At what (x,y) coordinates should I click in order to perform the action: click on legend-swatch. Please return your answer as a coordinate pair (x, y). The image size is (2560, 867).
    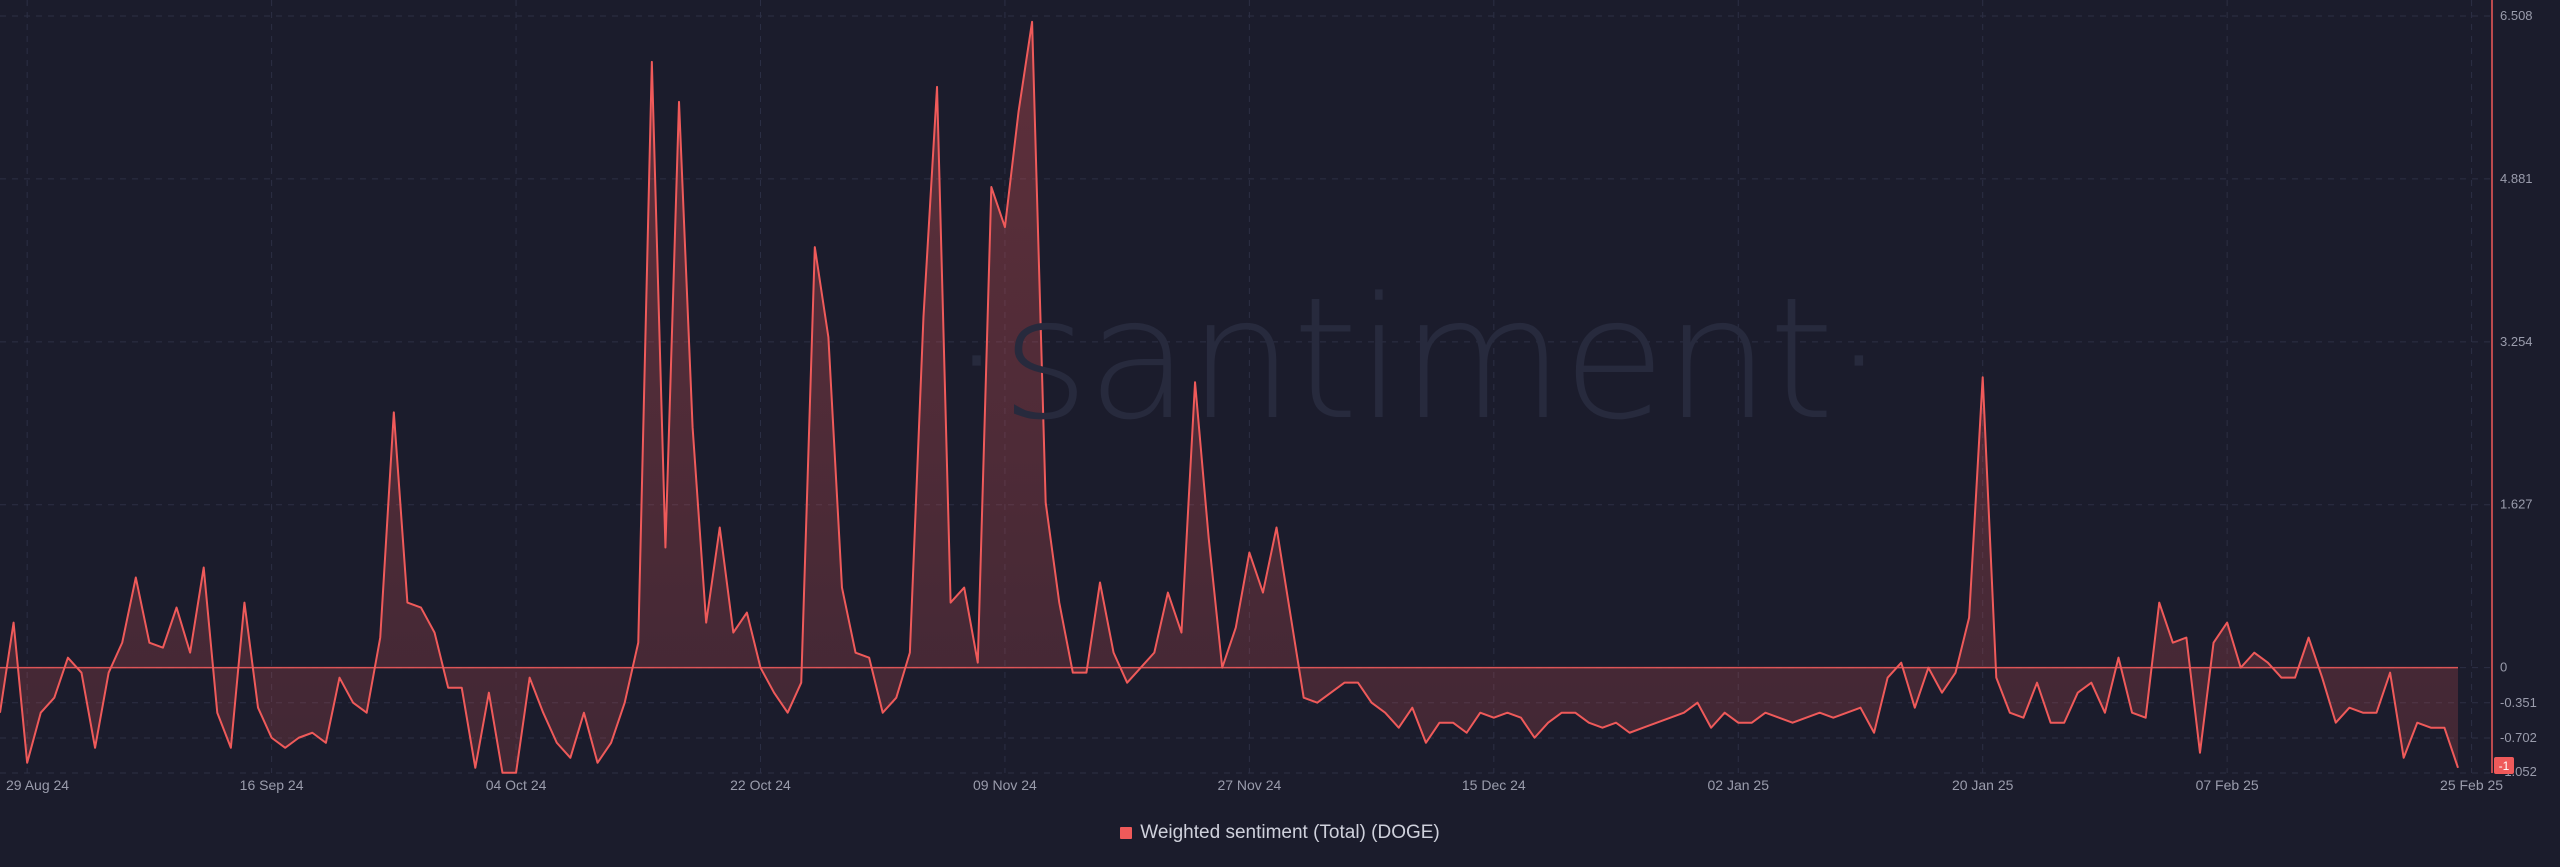
    Looking at the image, I should click on (1126, 833).